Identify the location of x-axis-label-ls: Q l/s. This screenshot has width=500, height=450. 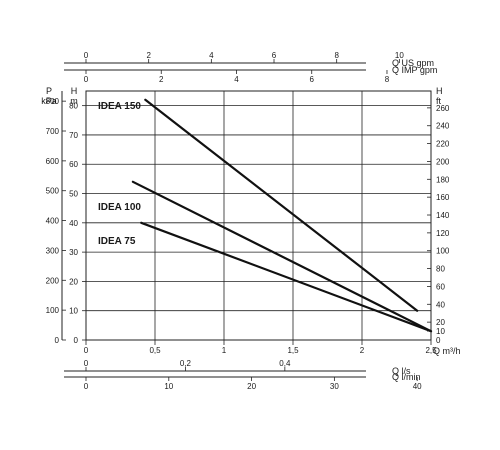
(401, 371).